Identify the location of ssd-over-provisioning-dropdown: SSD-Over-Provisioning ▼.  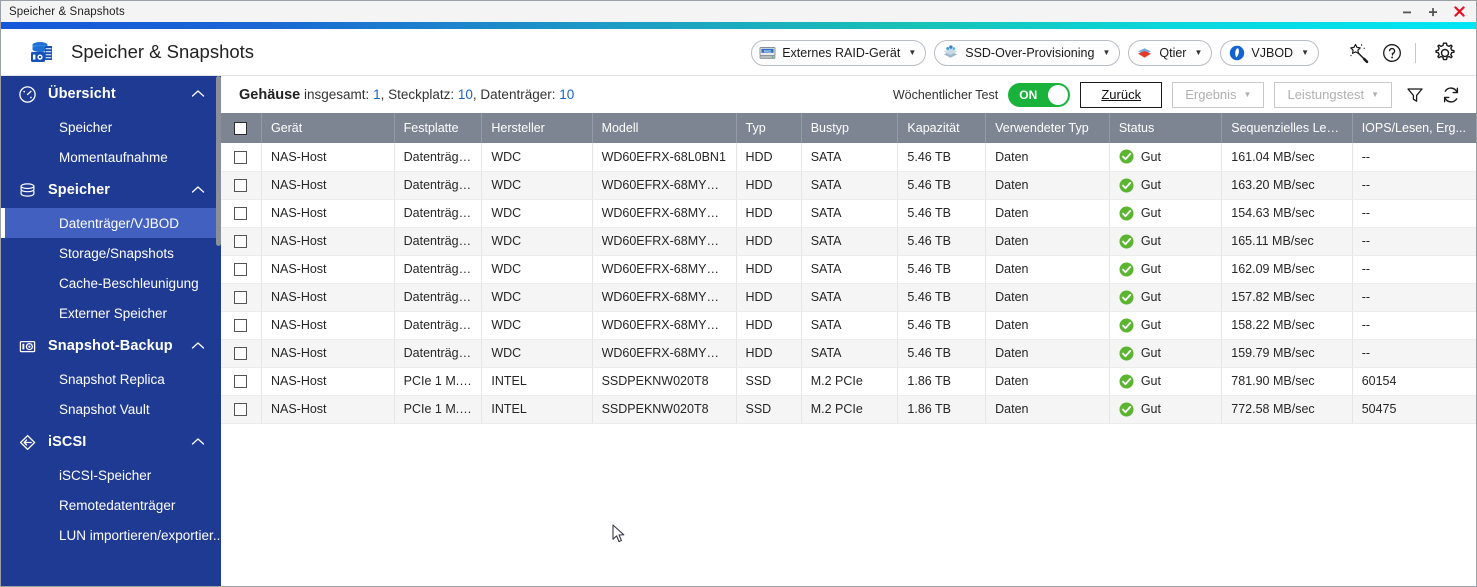
(1027, 52).